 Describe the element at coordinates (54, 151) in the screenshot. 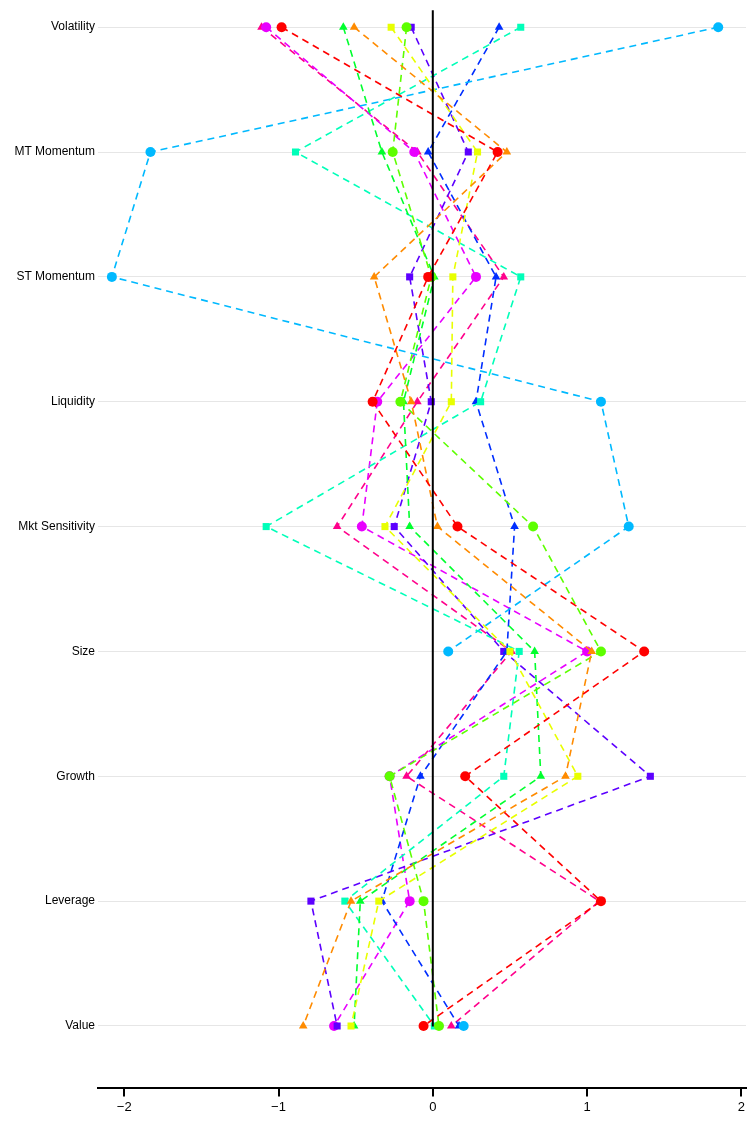

I see `y-tick-label: MT Momentum` at that location.